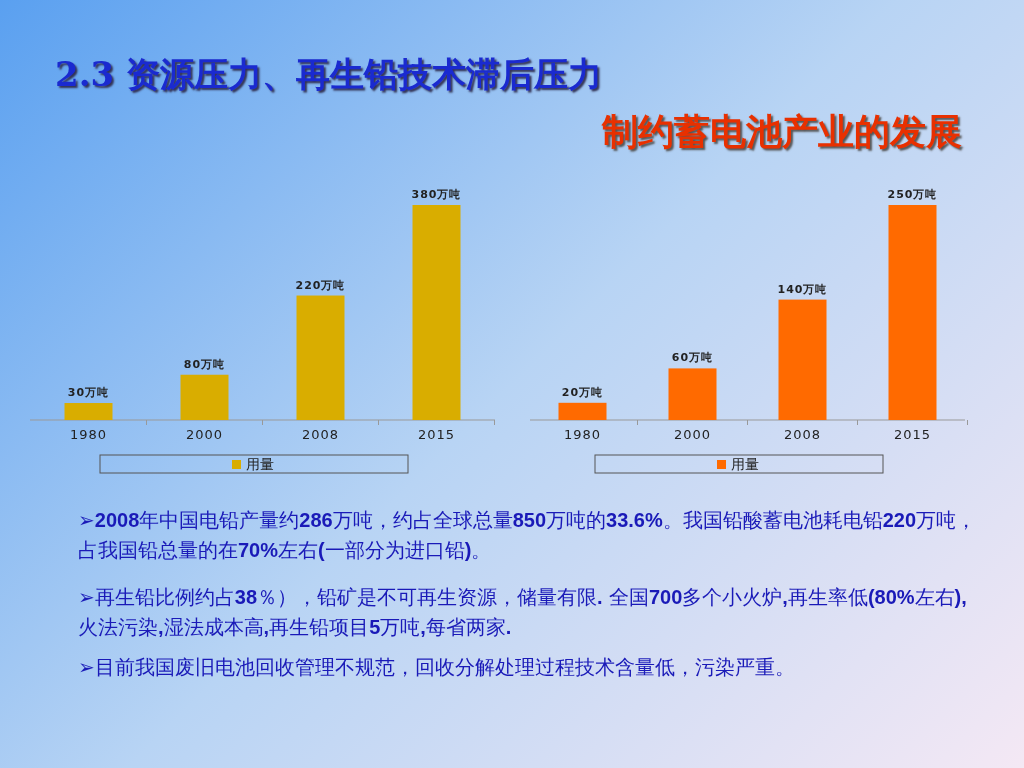 This screenshot has height=768, width=1024. I want to click on data-label: 30万吨, so click(88, 393).